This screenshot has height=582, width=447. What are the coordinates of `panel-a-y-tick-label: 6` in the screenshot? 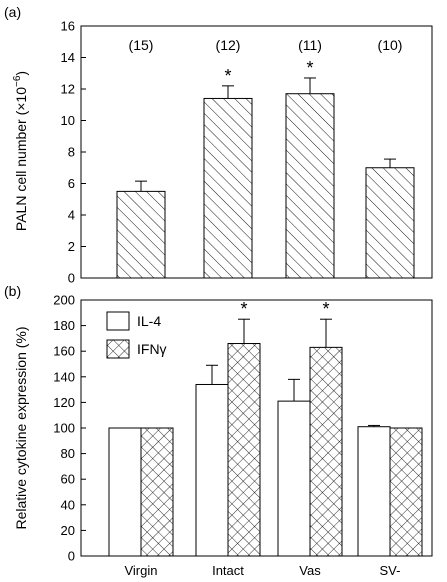 It's located at (71, 183).